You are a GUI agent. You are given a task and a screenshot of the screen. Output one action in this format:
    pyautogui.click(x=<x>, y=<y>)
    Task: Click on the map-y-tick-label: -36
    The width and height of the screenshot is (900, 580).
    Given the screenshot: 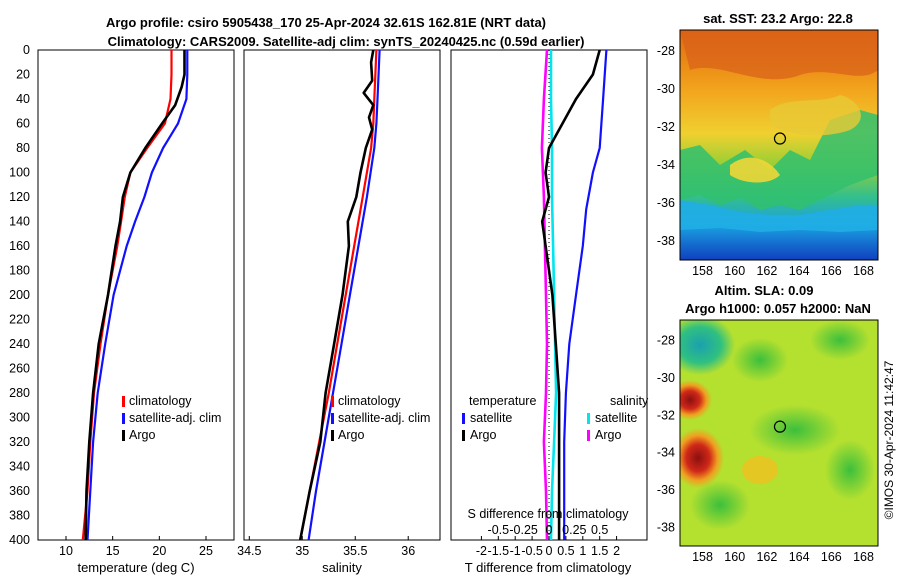 What is the action you would take?
    pyautogui.click(x=666, y=490)
    